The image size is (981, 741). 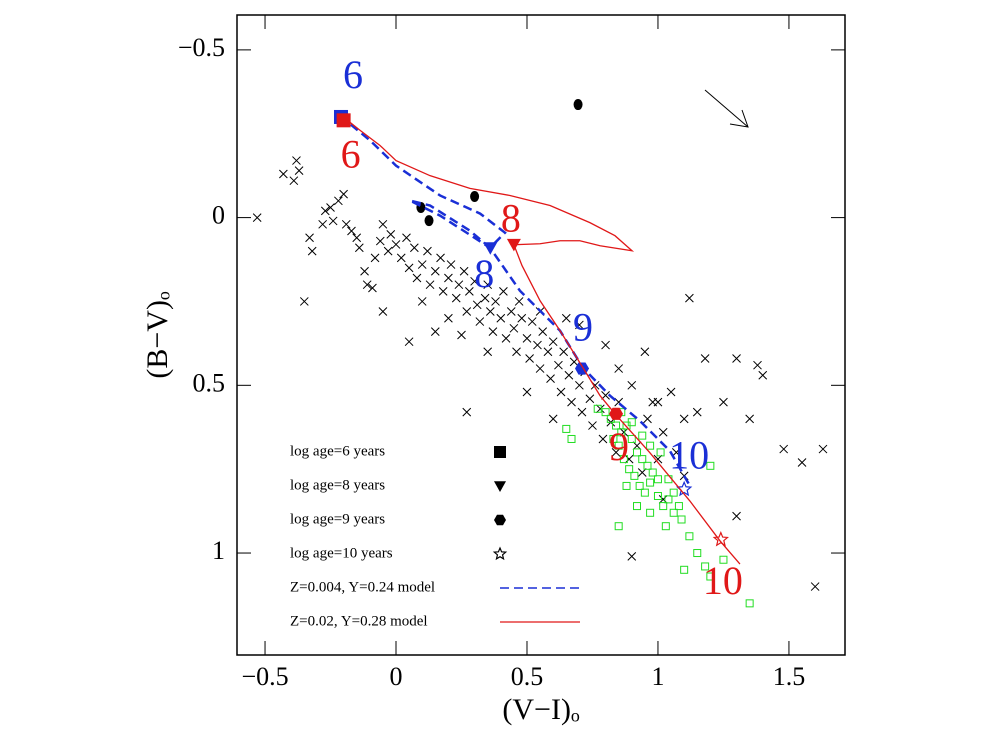 What do you see at coordinates (500, 486) in the screenshot?
I see `legend-symbol` at bounding box center [500, 486].